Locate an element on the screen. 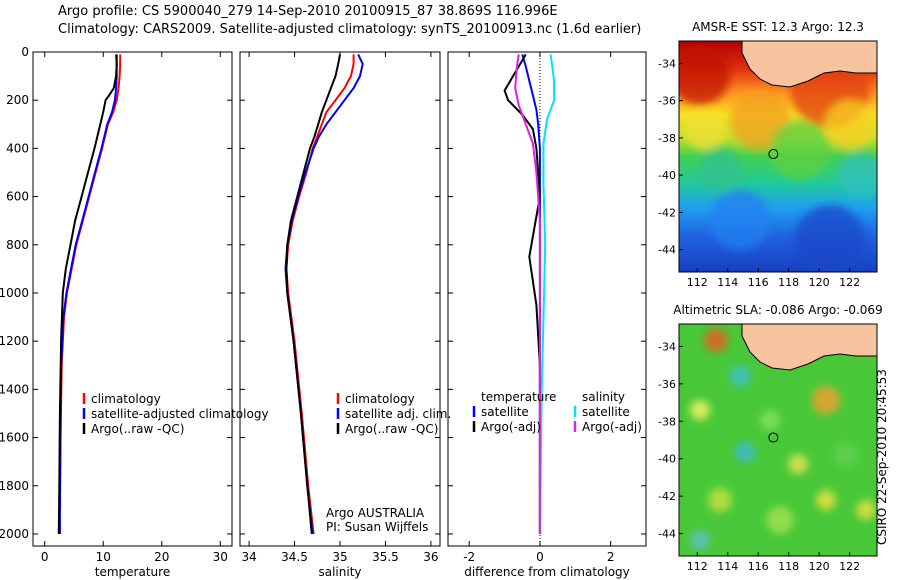  temp-legend-climatology-label: climatology is located at coordinates (126, 399).